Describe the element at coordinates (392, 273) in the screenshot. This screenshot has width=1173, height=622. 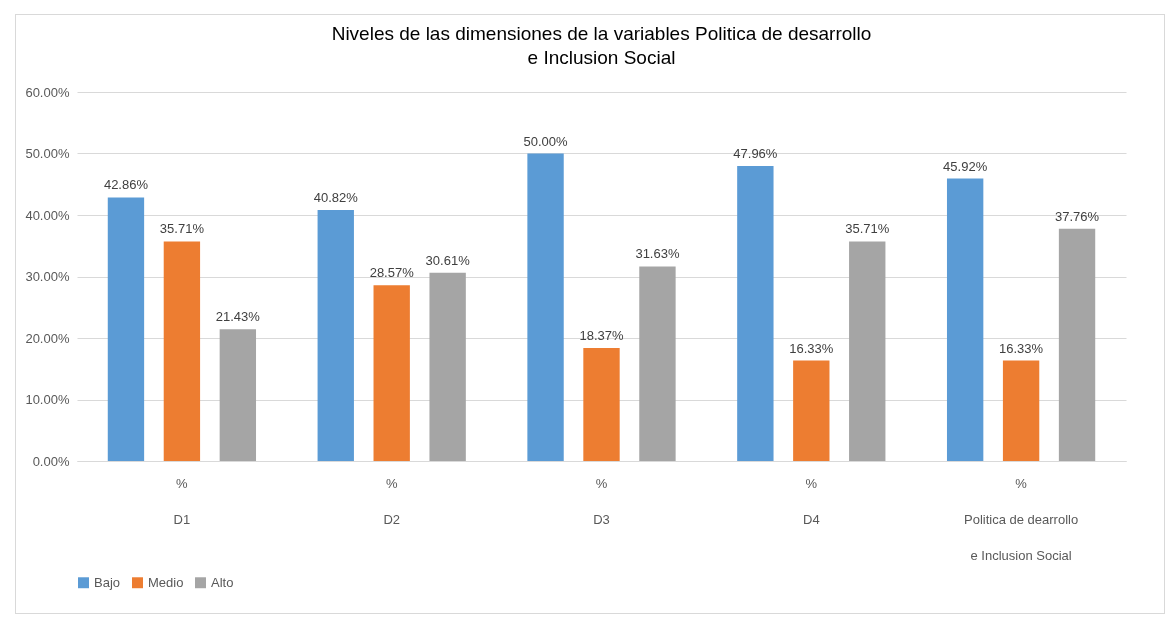
I see `data-label: 28.57%` at that location.